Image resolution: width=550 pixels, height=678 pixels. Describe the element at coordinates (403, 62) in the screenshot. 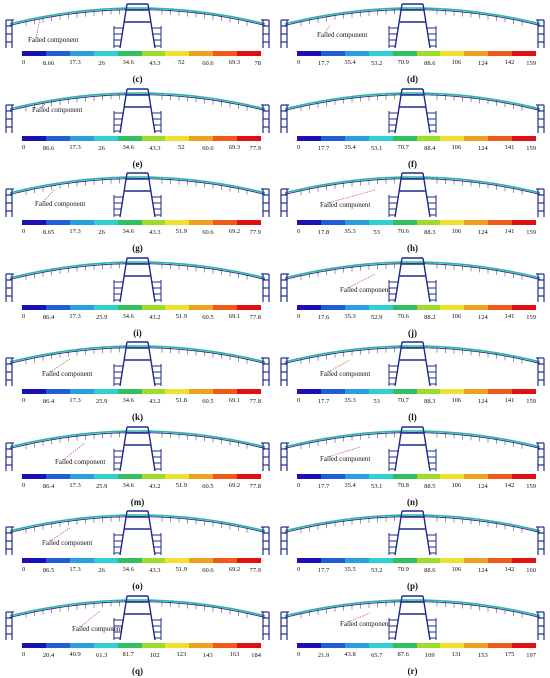

I see `scale-tick-label: 70.9` at that location.